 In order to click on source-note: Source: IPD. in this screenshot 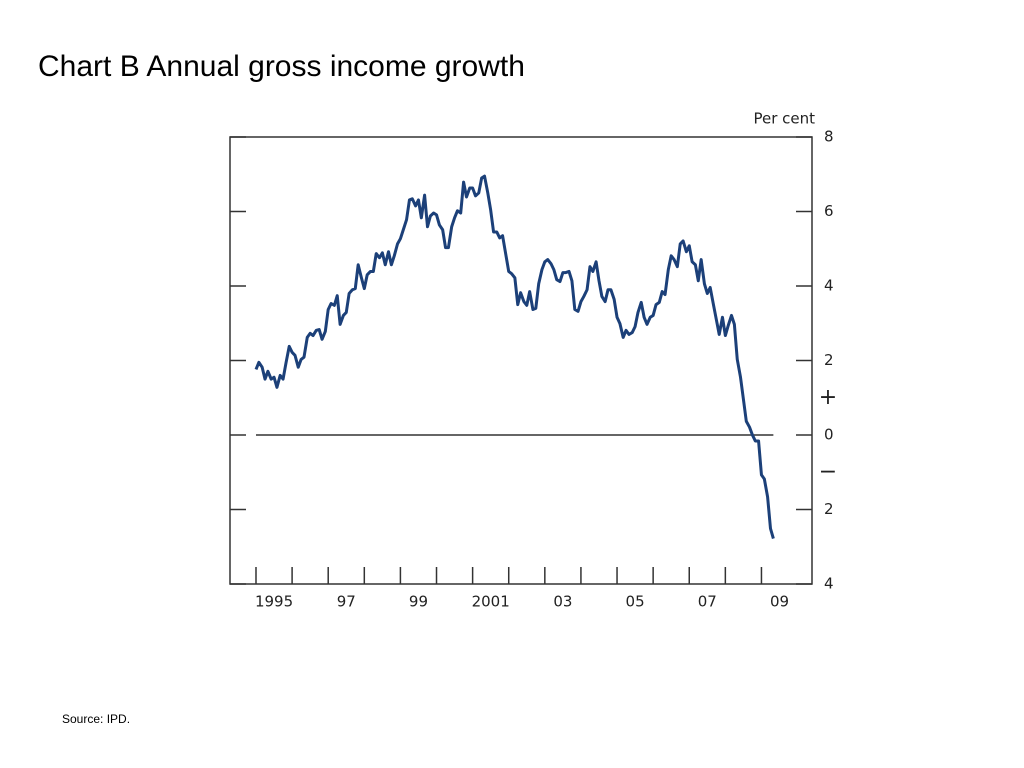, I will do `click(96, 719)`.